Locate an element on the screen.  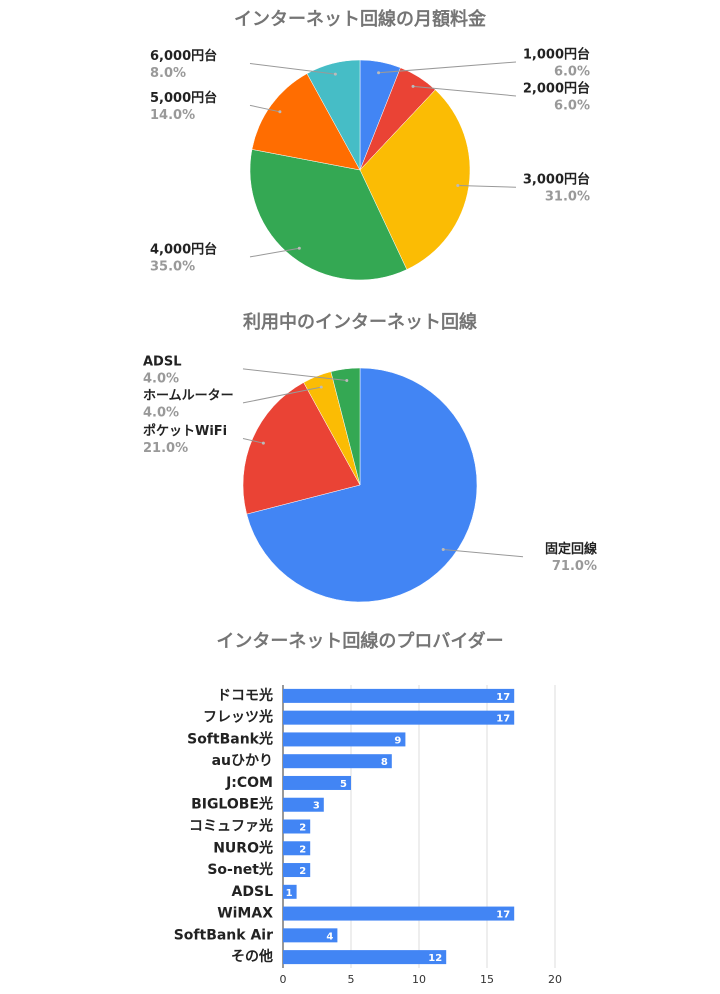
chart-title: インターネット回線のプロバイダー is located at coordinates (359, 641).